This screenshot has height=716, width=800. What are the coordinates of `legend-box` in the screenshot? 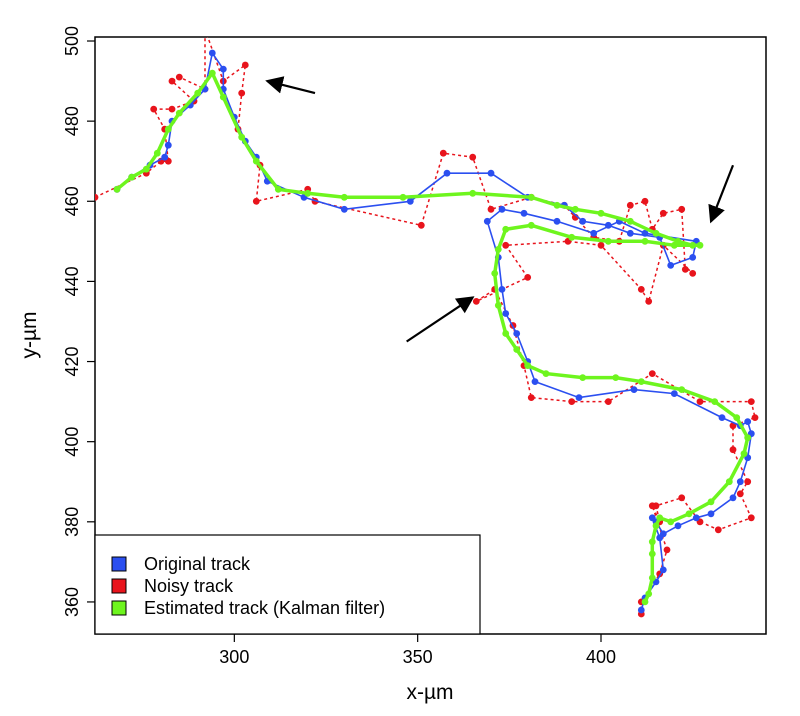 It's located at (287, 584).